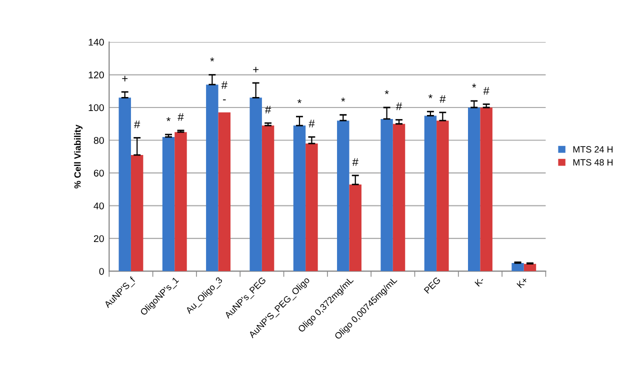 Image resolution: width=642 pixels, height=382 pixels. What do you see at coordinates (96, 108) in the screenshot?
I see `y-tick-label: 100` at bounding box center [96, 108].